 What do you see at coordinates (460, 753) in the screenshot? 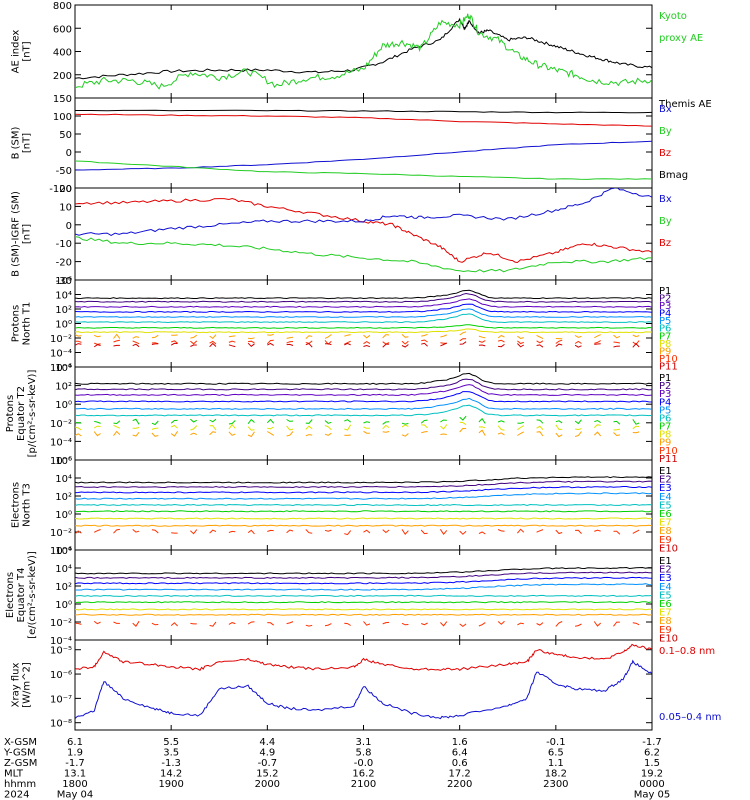
I see `footer-value: 6.4` at bounding box center [460, 753].